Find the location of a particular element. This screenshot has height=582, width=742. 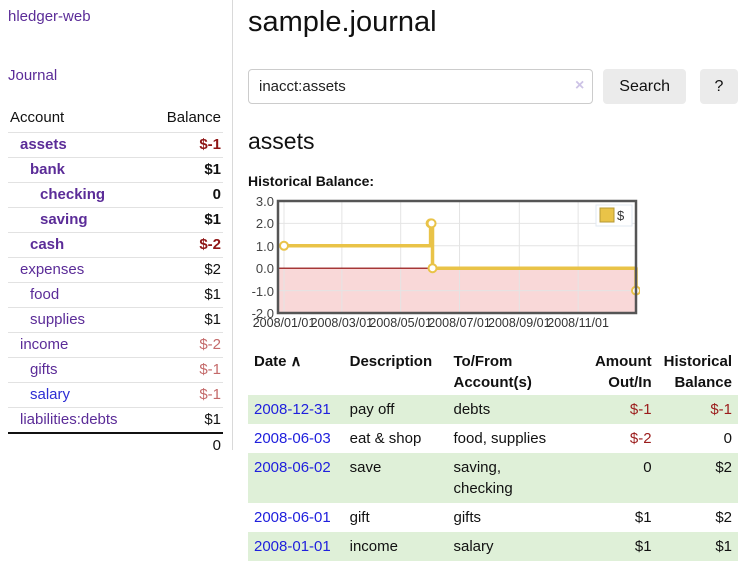

transaction-description: income is located at coordinates (373, 546).